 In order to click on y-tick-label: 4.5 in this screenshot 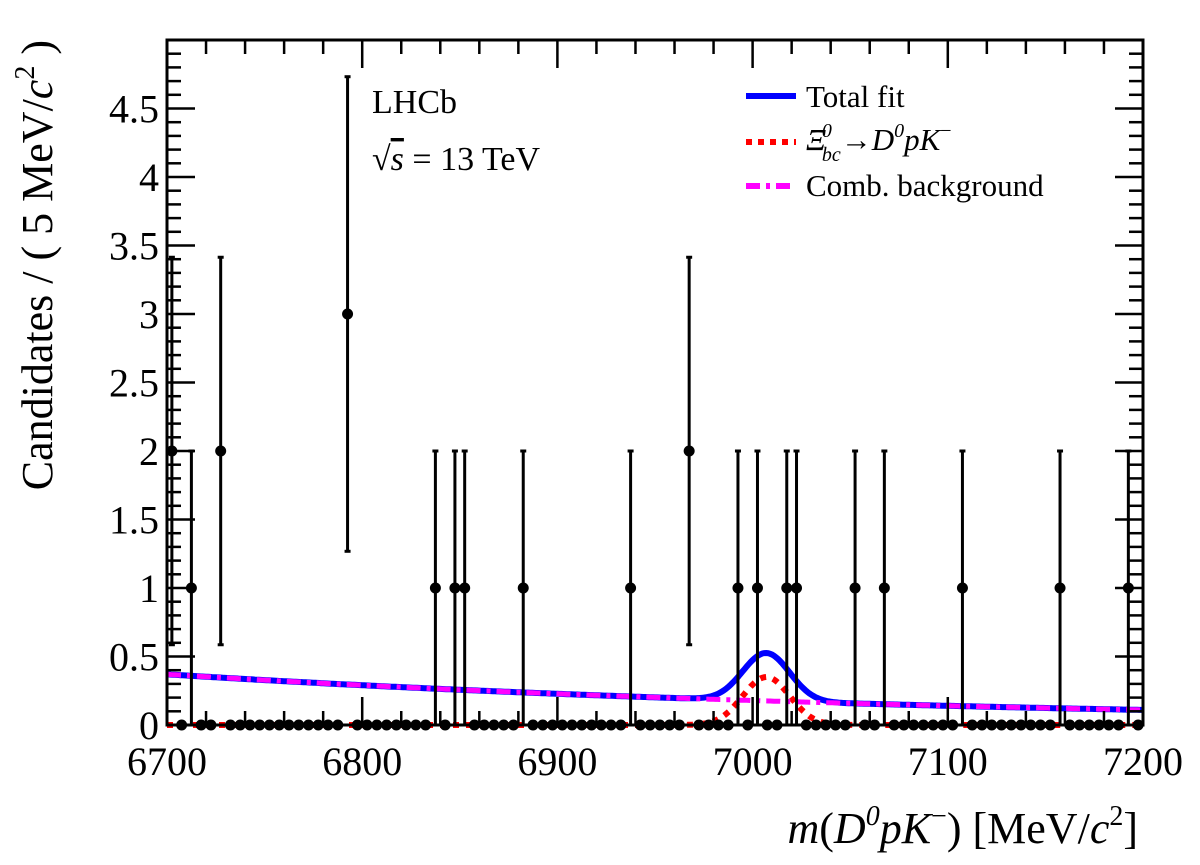, I will do `click(134, 109)`.